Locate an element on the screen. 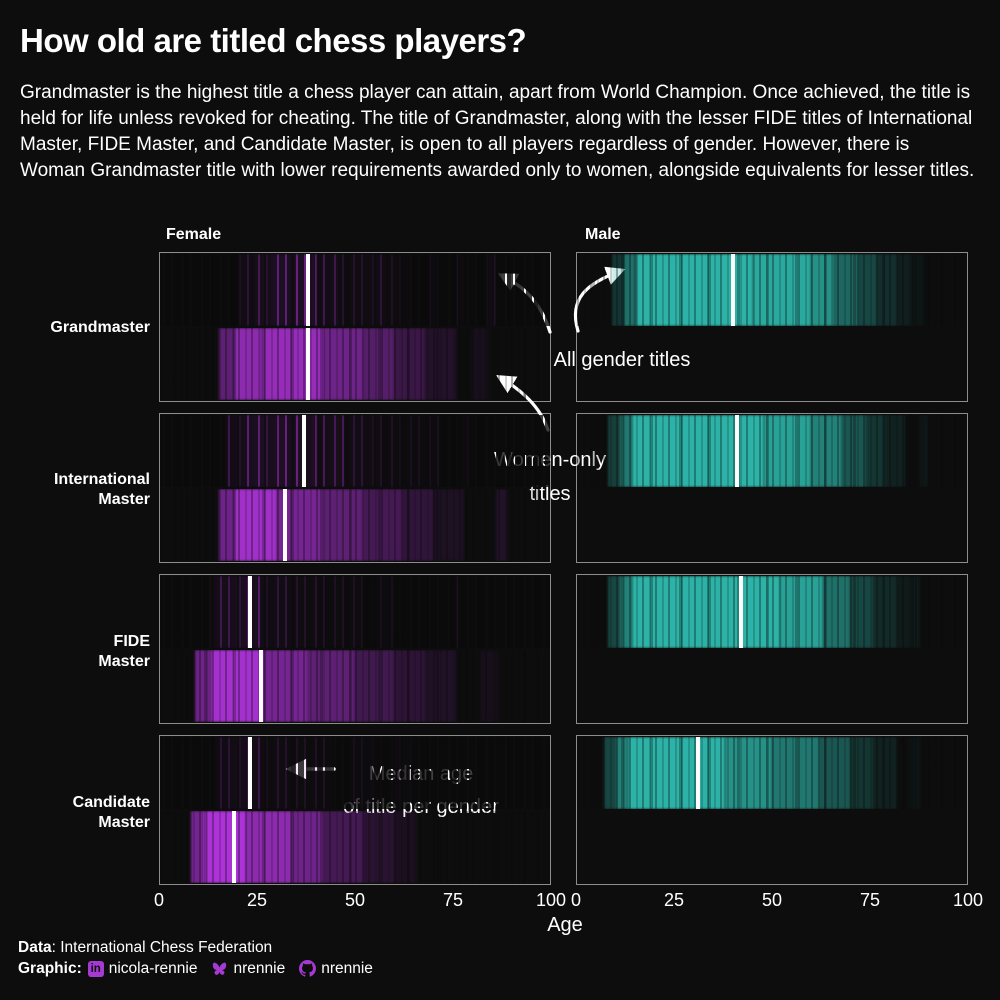 The image size is (1000, 1000). graphic-label: Graphic: is located at coordinates (50, 968).